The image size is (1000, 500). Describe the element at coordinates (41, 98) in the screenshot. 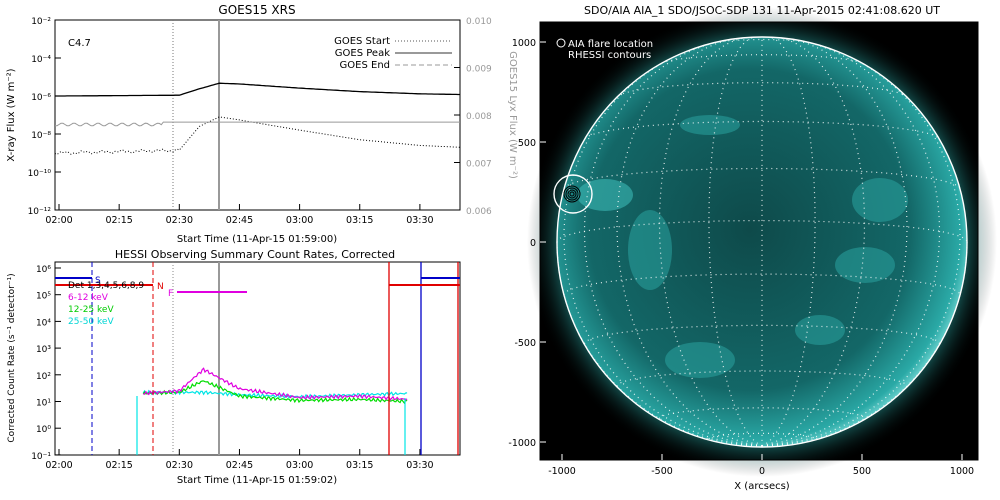

I see `goes-y-tick-label: 10⁻⁶` at that location.